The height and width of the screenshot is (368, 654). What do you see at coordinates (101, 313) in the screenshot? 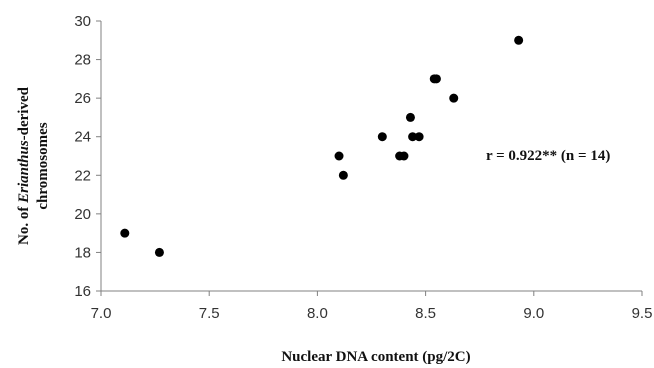
I see `x-tick-label: 7.0` at bounding box center [101, 313].